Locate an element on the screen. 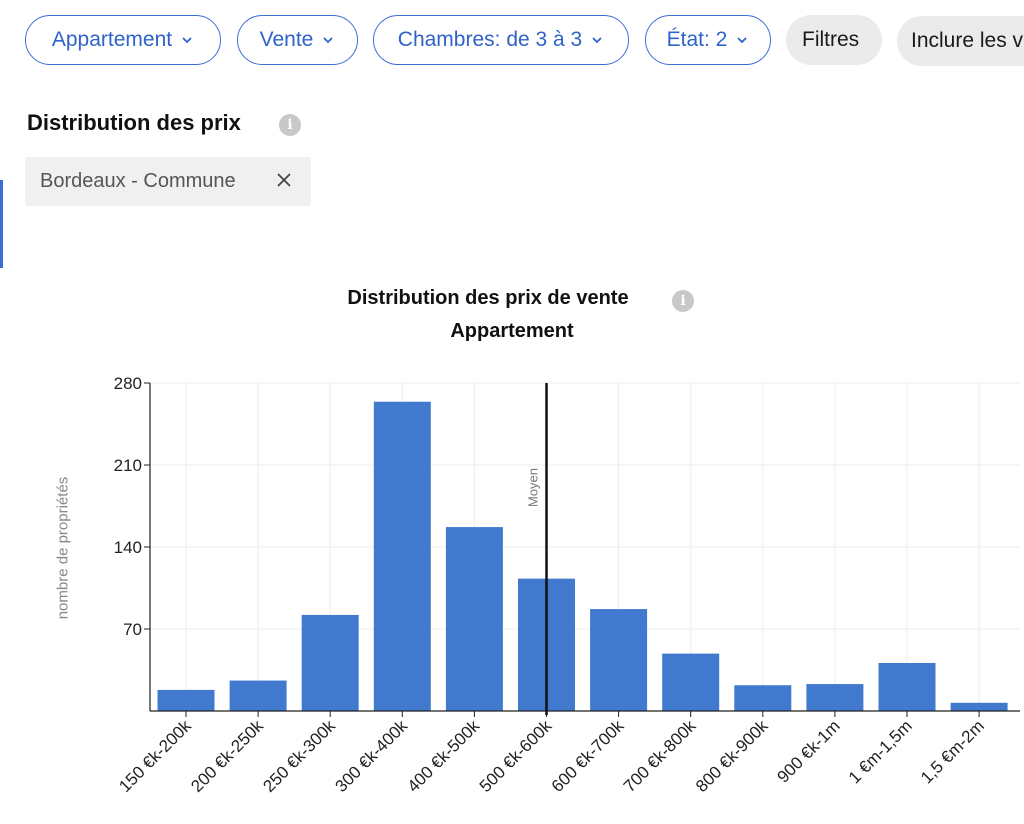 This screenshot has height=824, width=1024. x-tick-label: 250 €k-300k is located at coordinates (299, 756).